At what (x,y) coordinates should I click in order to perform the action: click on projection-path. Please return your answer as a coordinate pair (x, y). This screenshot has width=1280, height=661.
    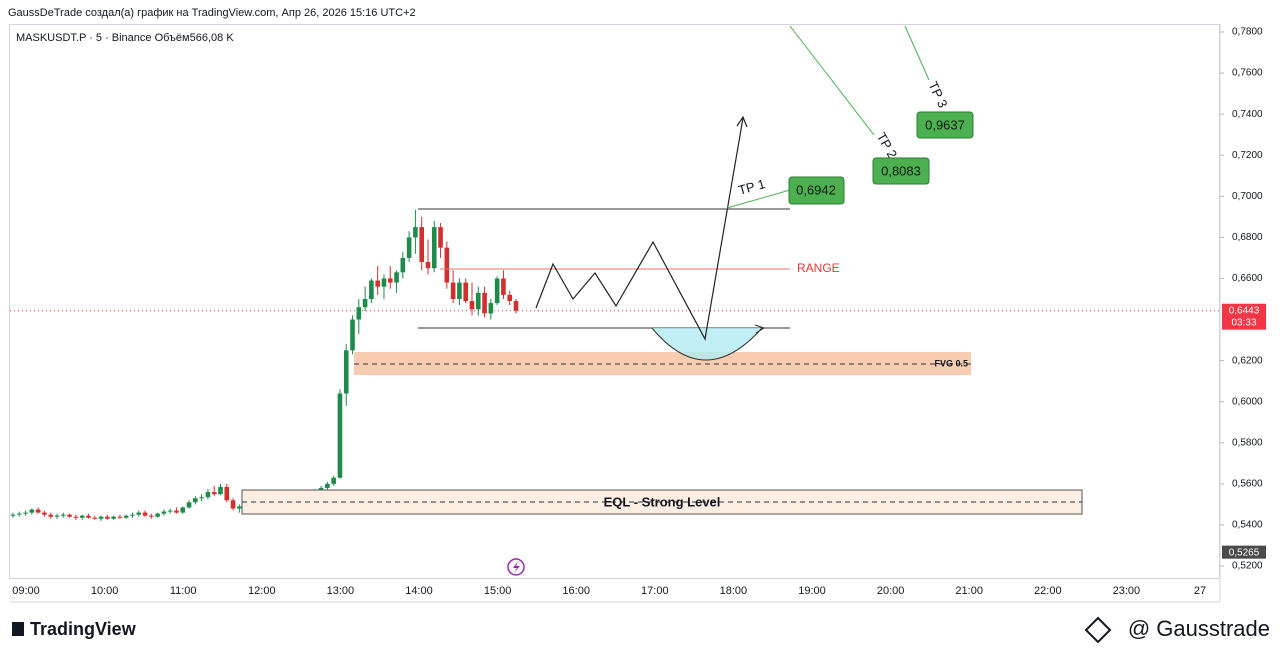
    Looking at the image, I should click on (639, 229).